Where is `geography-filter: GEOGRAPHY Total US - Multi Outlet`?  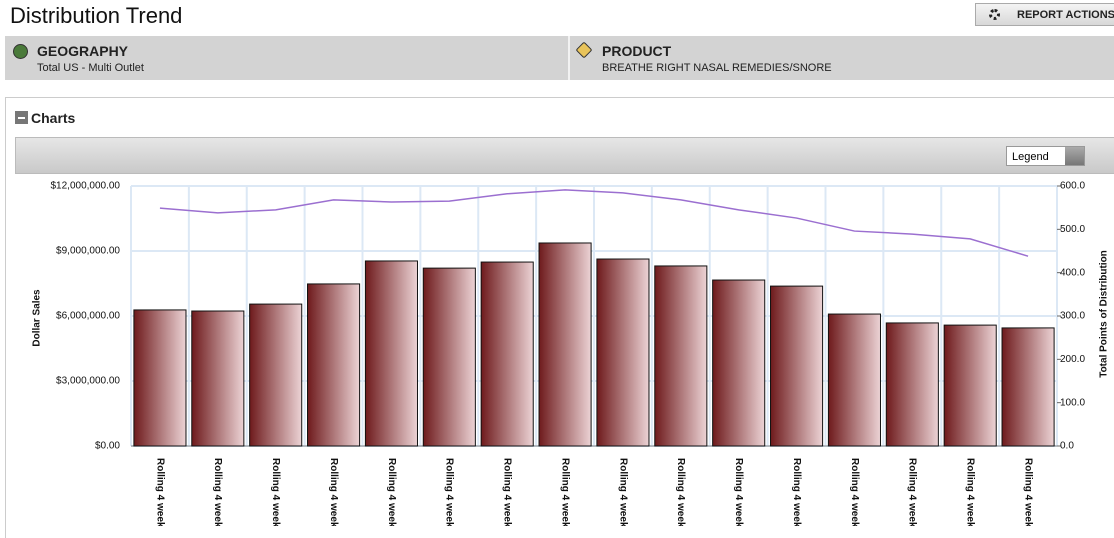 geography-filter: GEOGRAPHY Total US - Multi Outlet is located at coordinates (286, 58).